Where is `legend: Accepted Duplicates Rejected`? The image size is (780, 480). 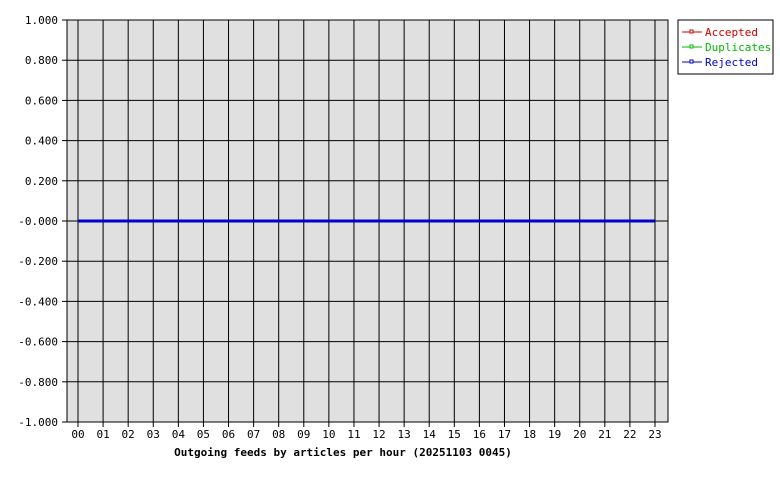 legend: Accepted Duplicates Rejected is located at coordinates (725, 47).